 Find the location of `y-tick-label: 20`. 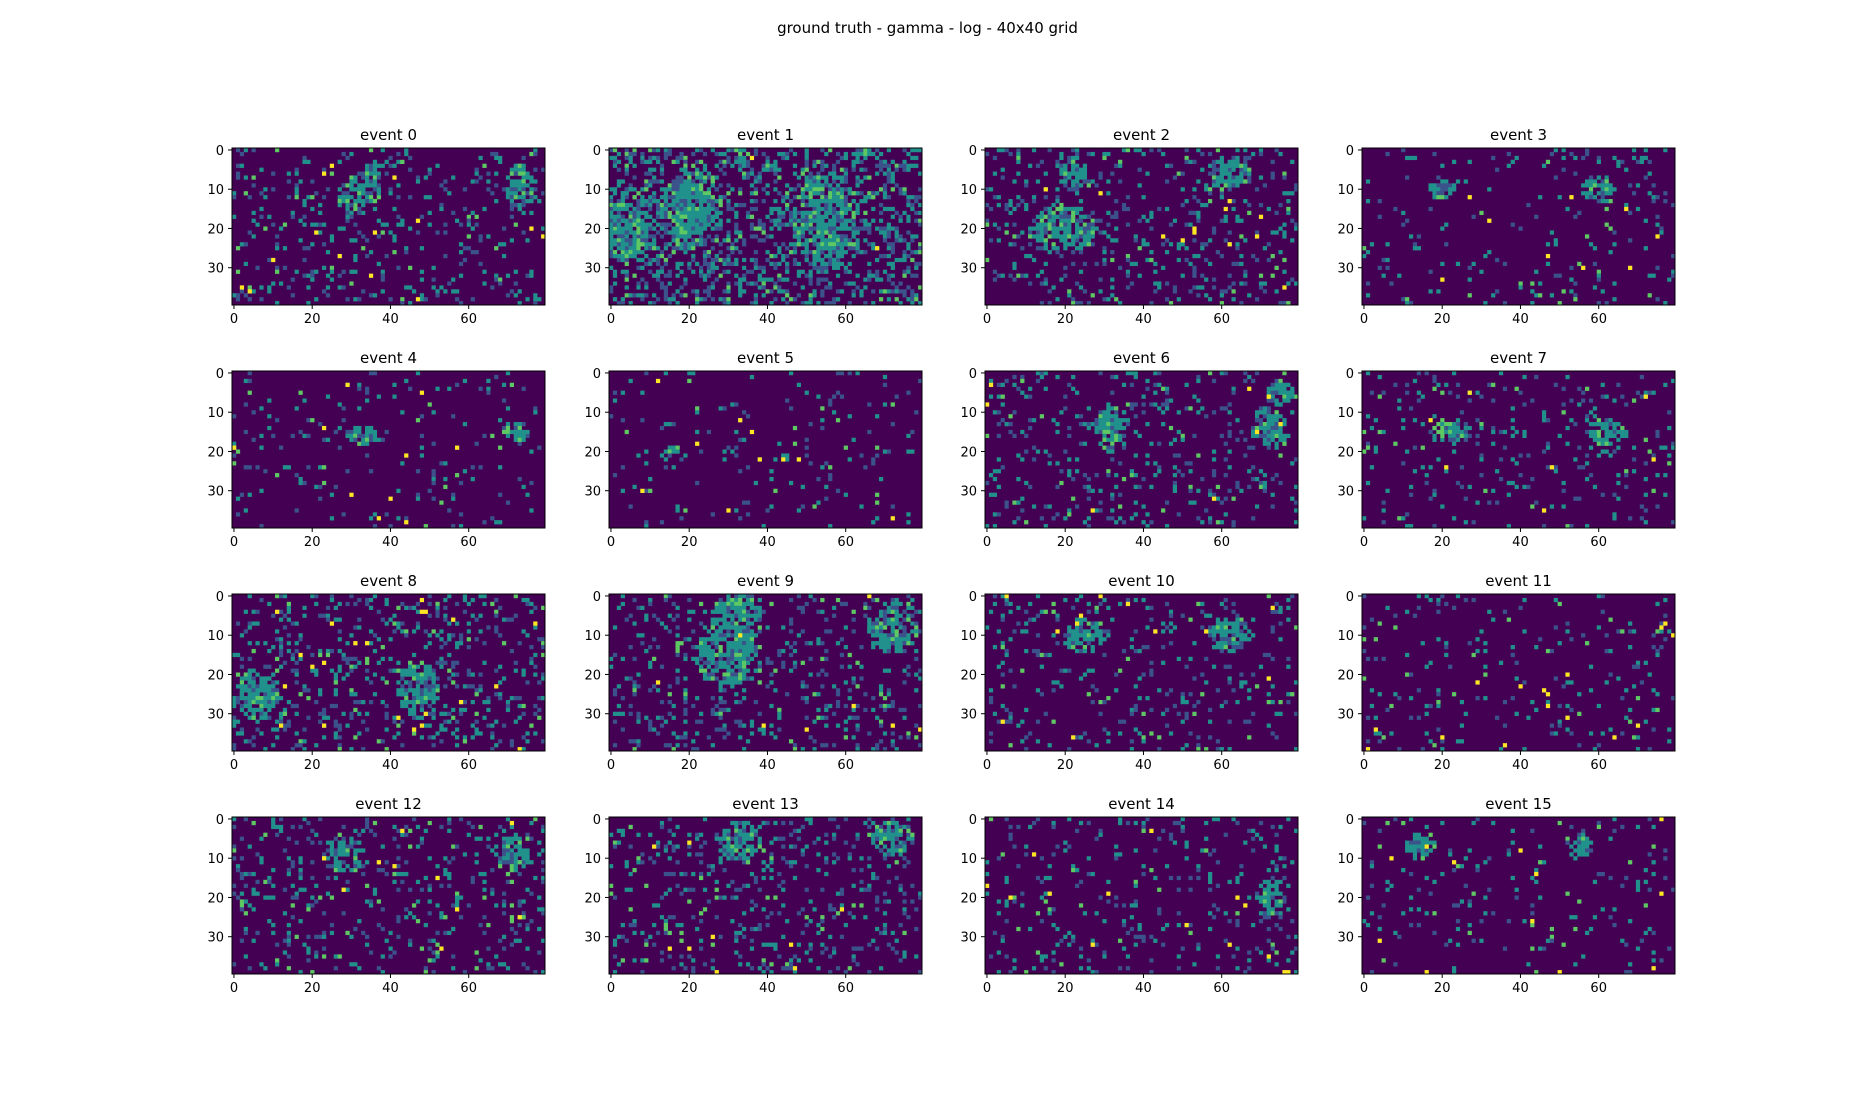

y-tick-label: 20 is located at coordinates (1345, 229).